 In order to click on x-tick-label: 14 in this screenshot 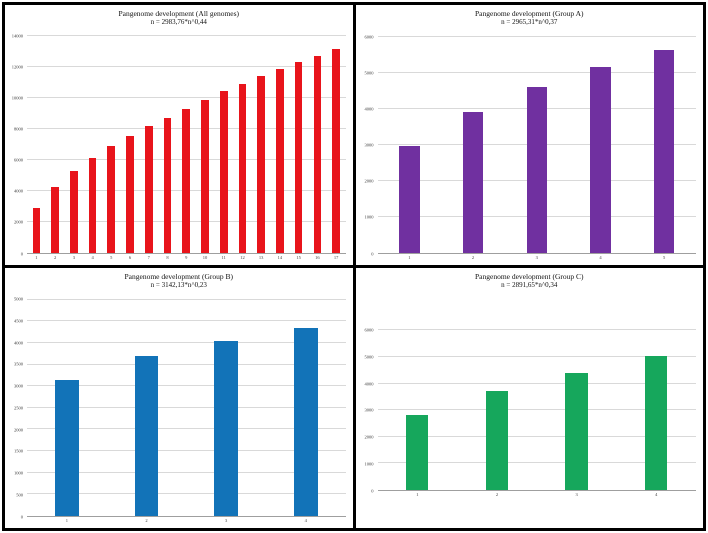, I will do `click(280, 257)`.